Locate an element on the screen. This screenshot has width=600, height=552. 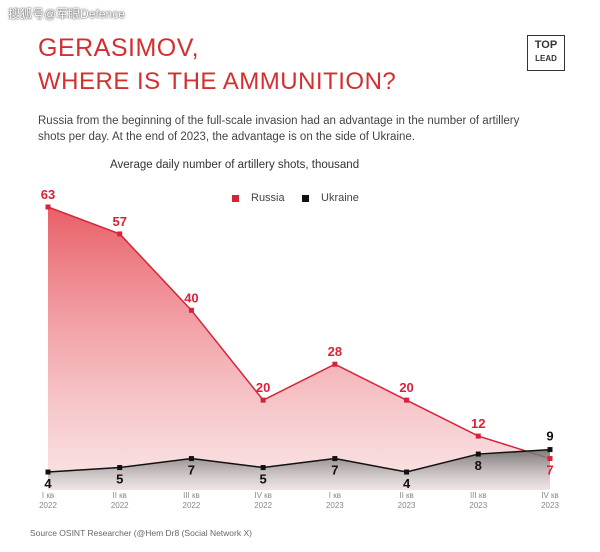
data-label-russia-0: 63 is located at coordinates (48, 194).